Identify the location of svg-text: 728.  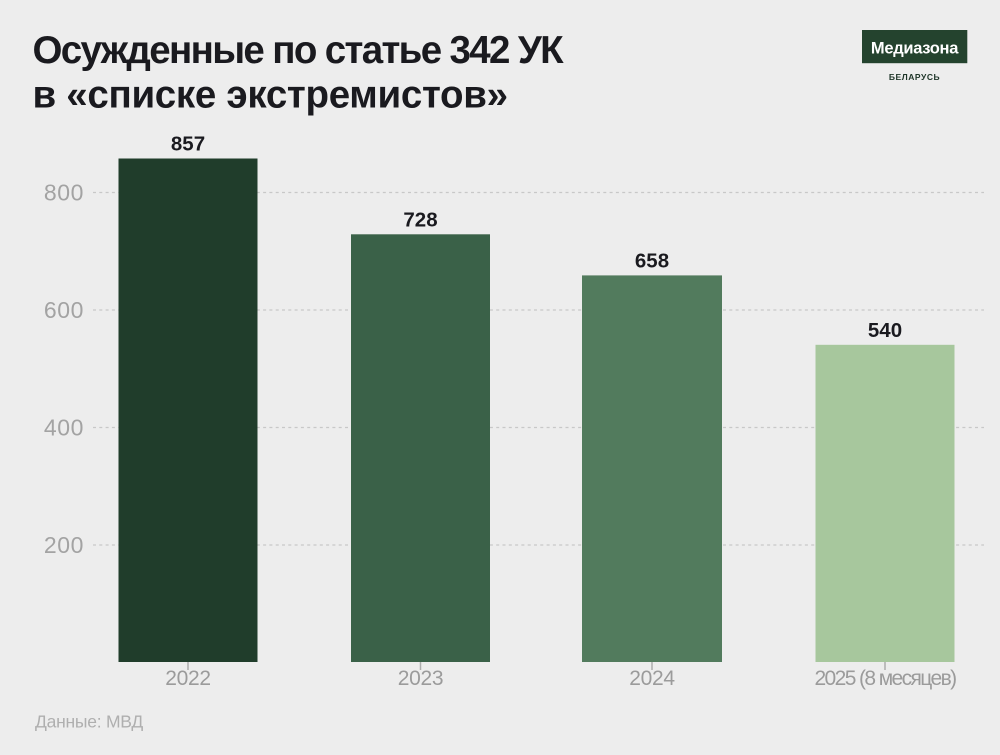
(420, 219).